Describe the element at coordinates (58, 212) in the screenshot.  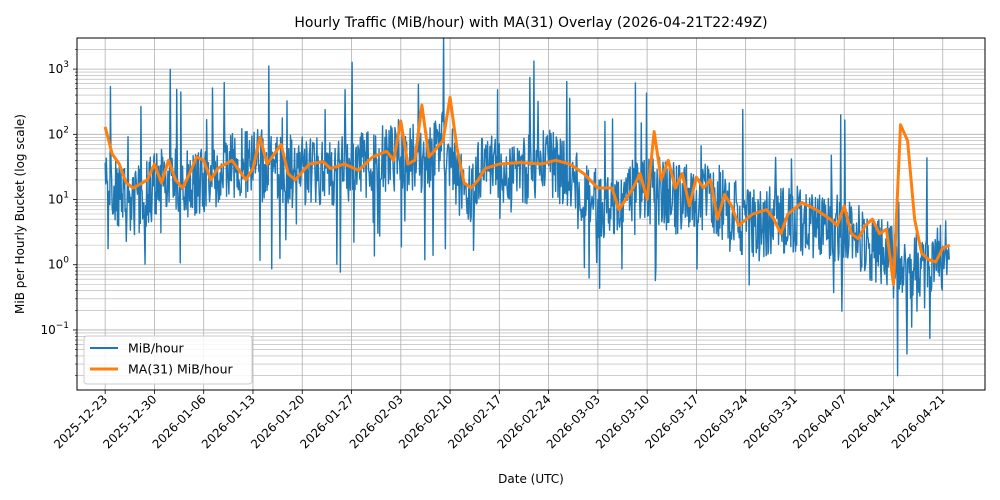
I see `y-axis: 10⁻¹ 10⁰ 10¹ 10² 10³` at that location.